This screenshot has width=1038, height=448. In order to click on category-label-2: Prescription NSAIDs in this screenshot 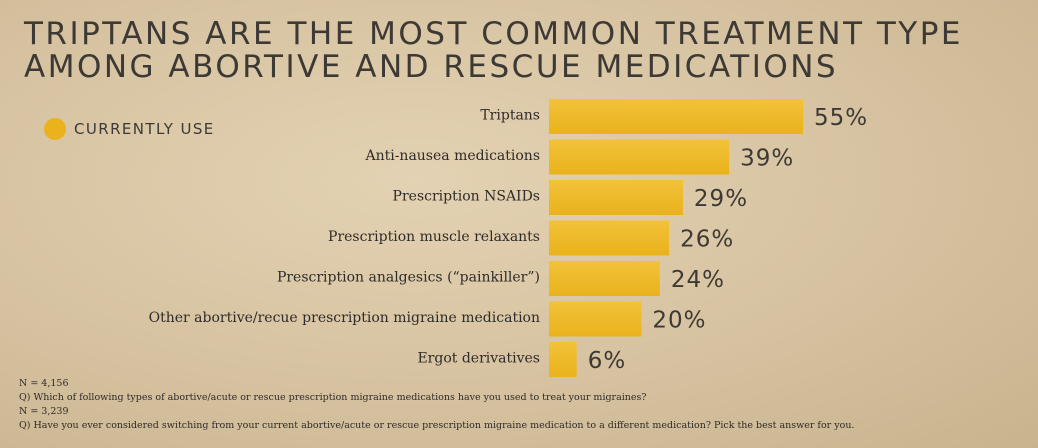, I will do `click(466, 197)`.